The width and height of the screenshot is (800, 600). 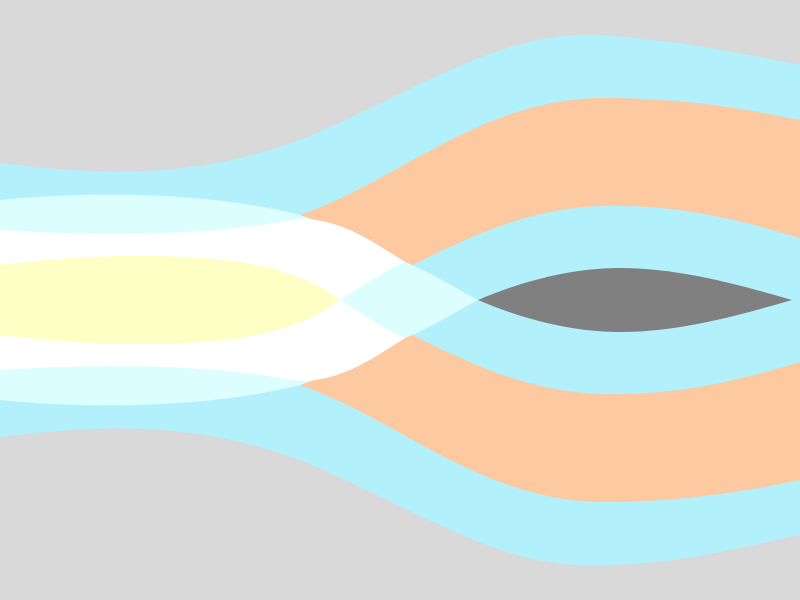 I want to click on overlap-lens-shape, so click(x=409, y=300).